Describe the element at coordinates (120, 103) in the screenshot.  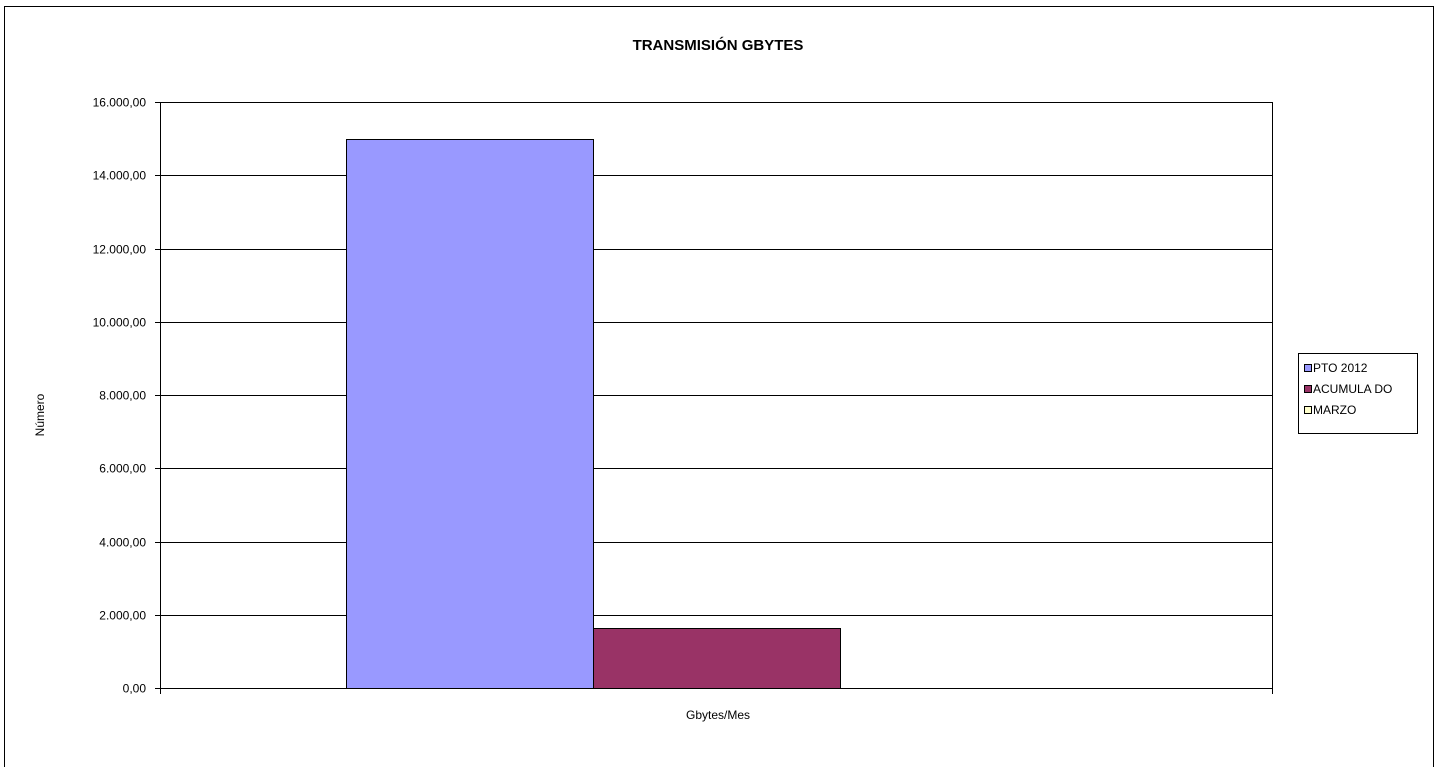
I see `y-tick-label: 16.000,00` at that location.